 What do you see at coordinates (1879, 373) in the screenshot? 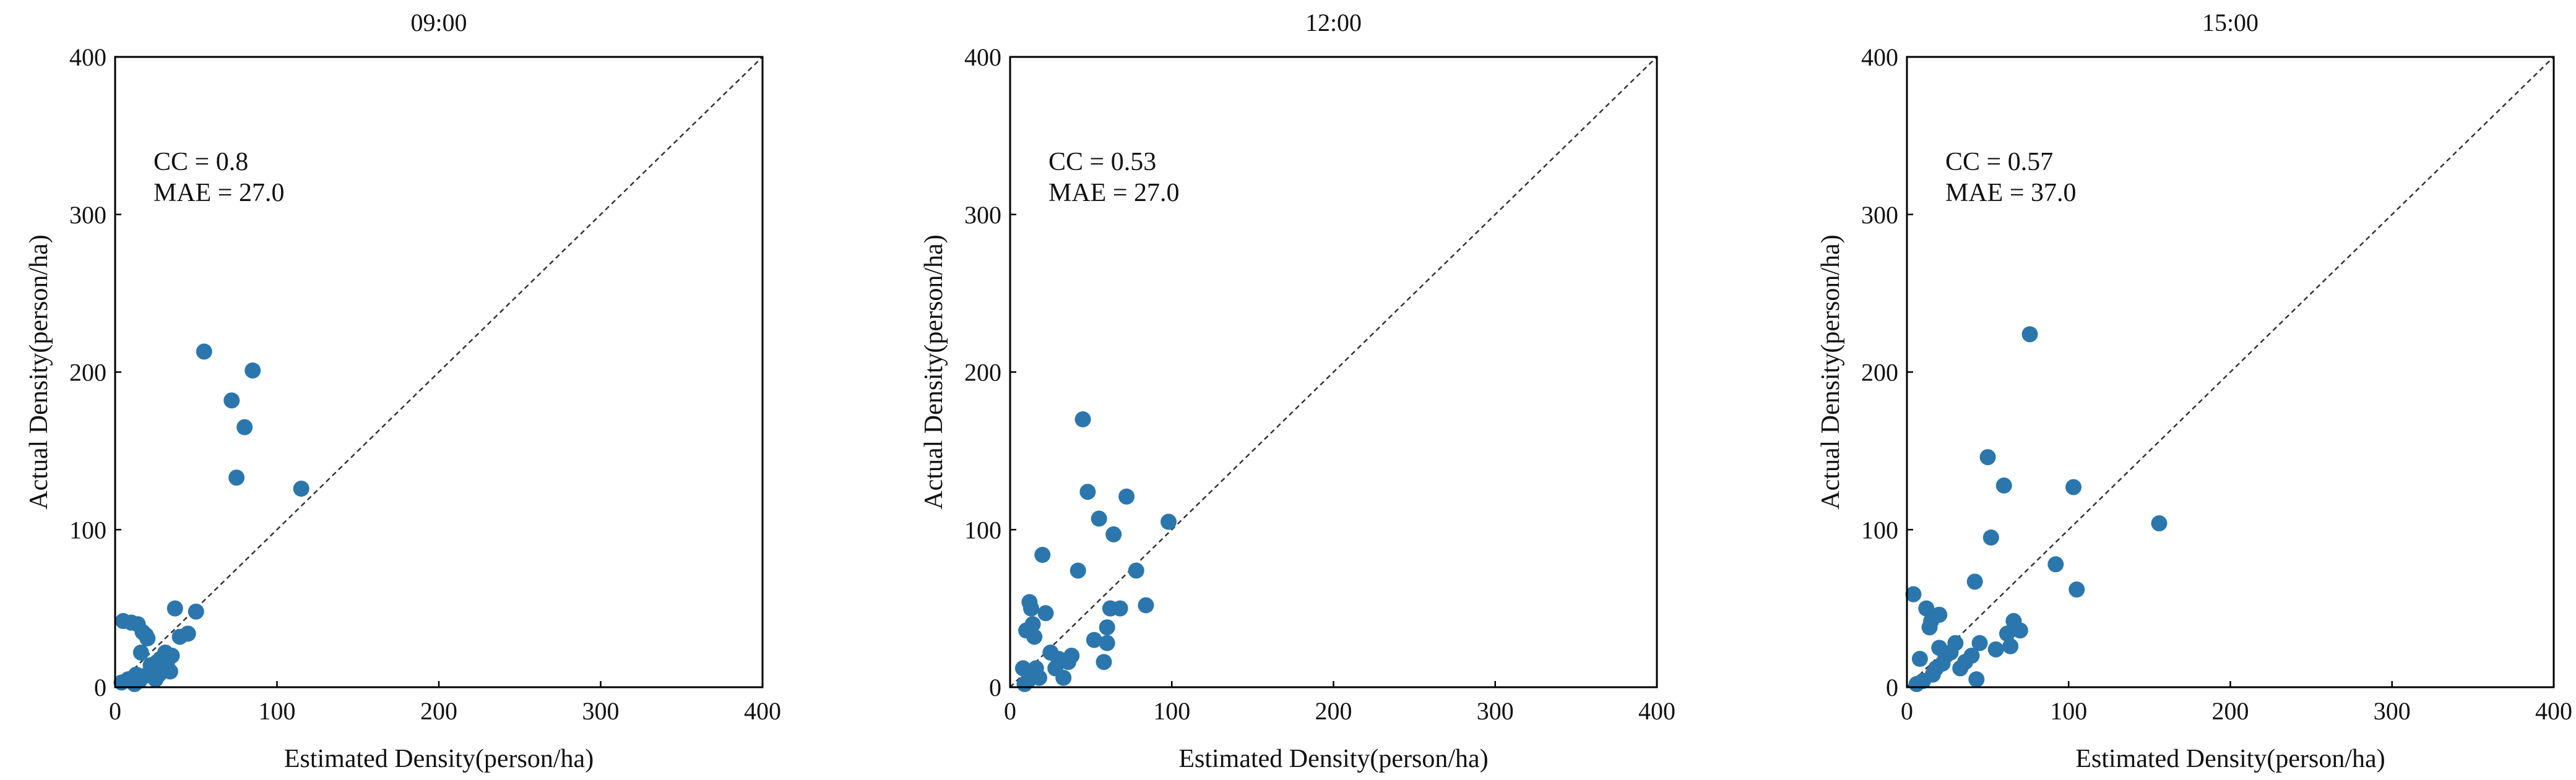
I see `chart-3-y-tick-label: 200` at bounding box center [1879, 373].